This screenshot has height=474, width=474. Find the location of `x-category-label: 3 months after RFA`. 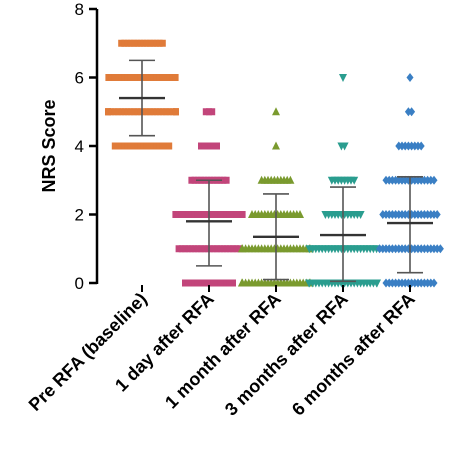

x-category-label: 3 months after RFA is located at coordinates (286, 354).